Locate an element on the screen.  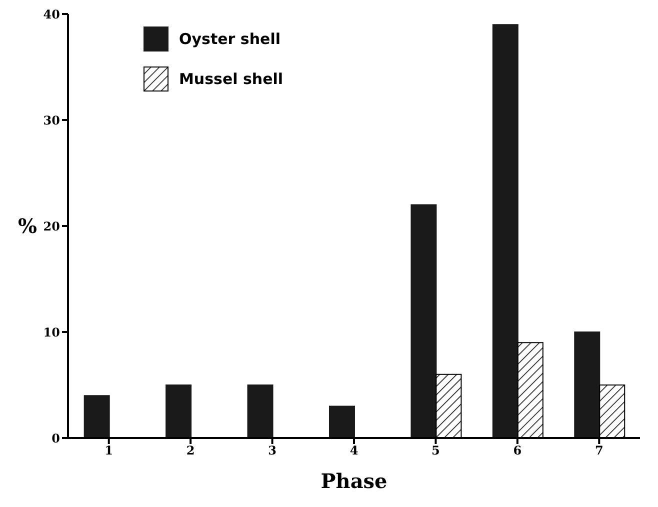
x-tick-label: 2 is located at coordinates (190, 451).